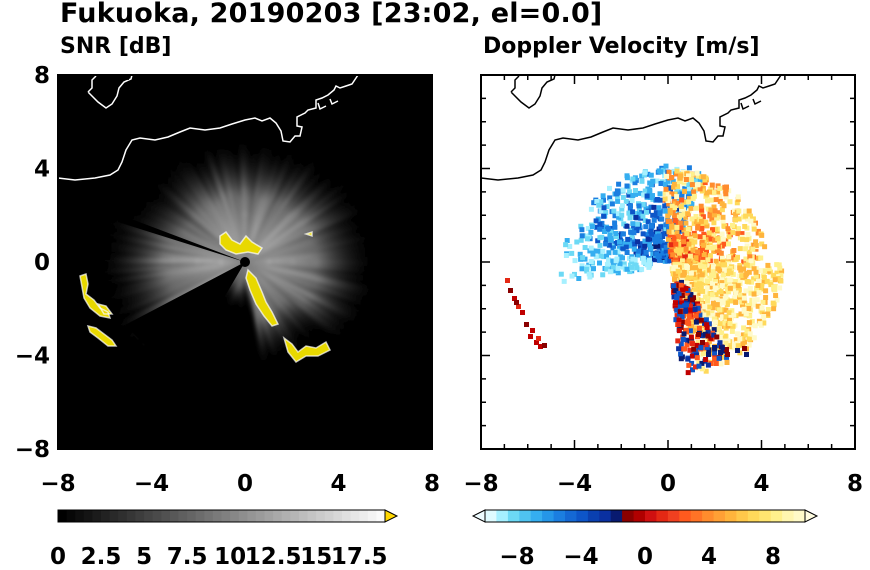 Image resolution: width=870 pixels, height=570 pixels. Describe the element at coordinates (42, 76) in the screenshot. I see `y-tick-label: 8` at that location.